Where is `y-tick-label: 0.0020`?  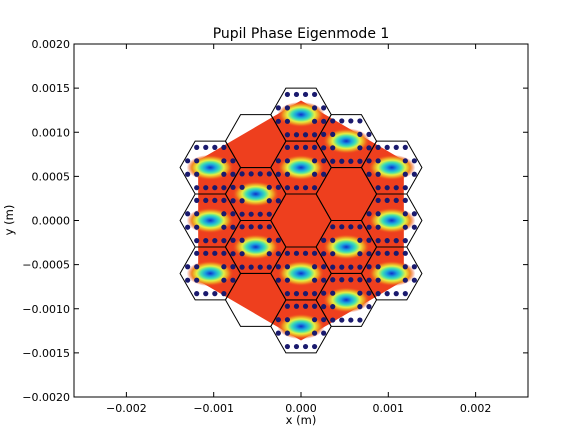 y-tick-label: 0.0020 is located at coordinates (51, 44).